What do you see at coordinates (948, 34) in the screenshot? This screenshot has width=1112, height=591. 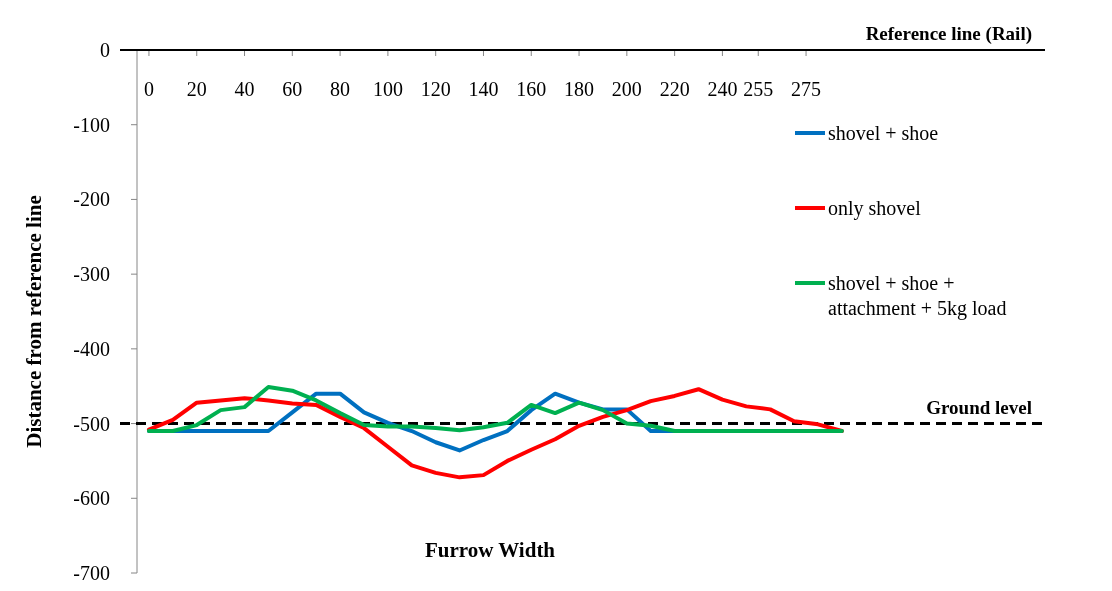 I see `text: Reference line (Rail)` at bounding box center [948, 34].